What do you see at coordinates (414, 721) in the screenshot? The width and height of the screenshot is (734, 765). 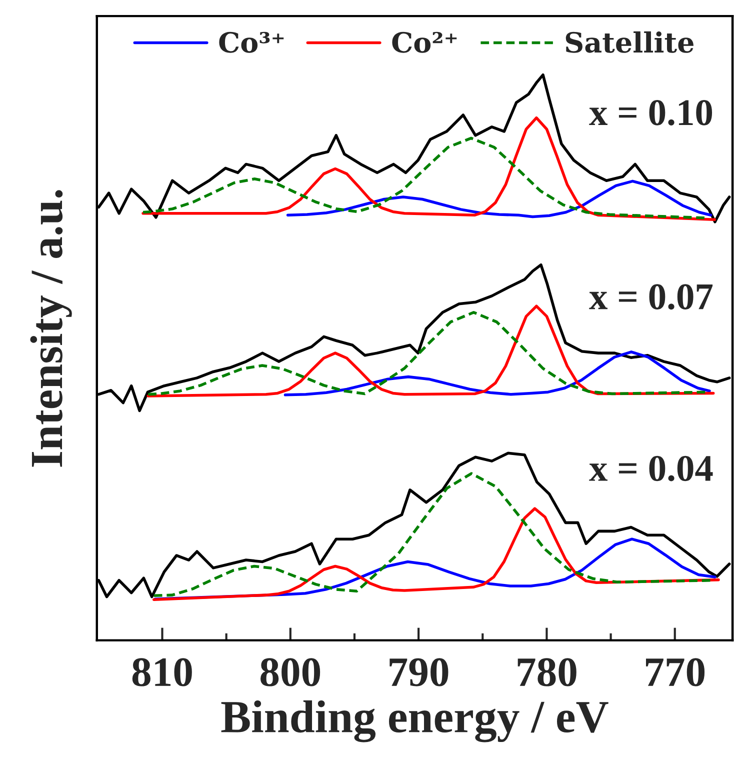 I see `x-axis-title: Binding energy / eV` at bounding box center [414, 721].